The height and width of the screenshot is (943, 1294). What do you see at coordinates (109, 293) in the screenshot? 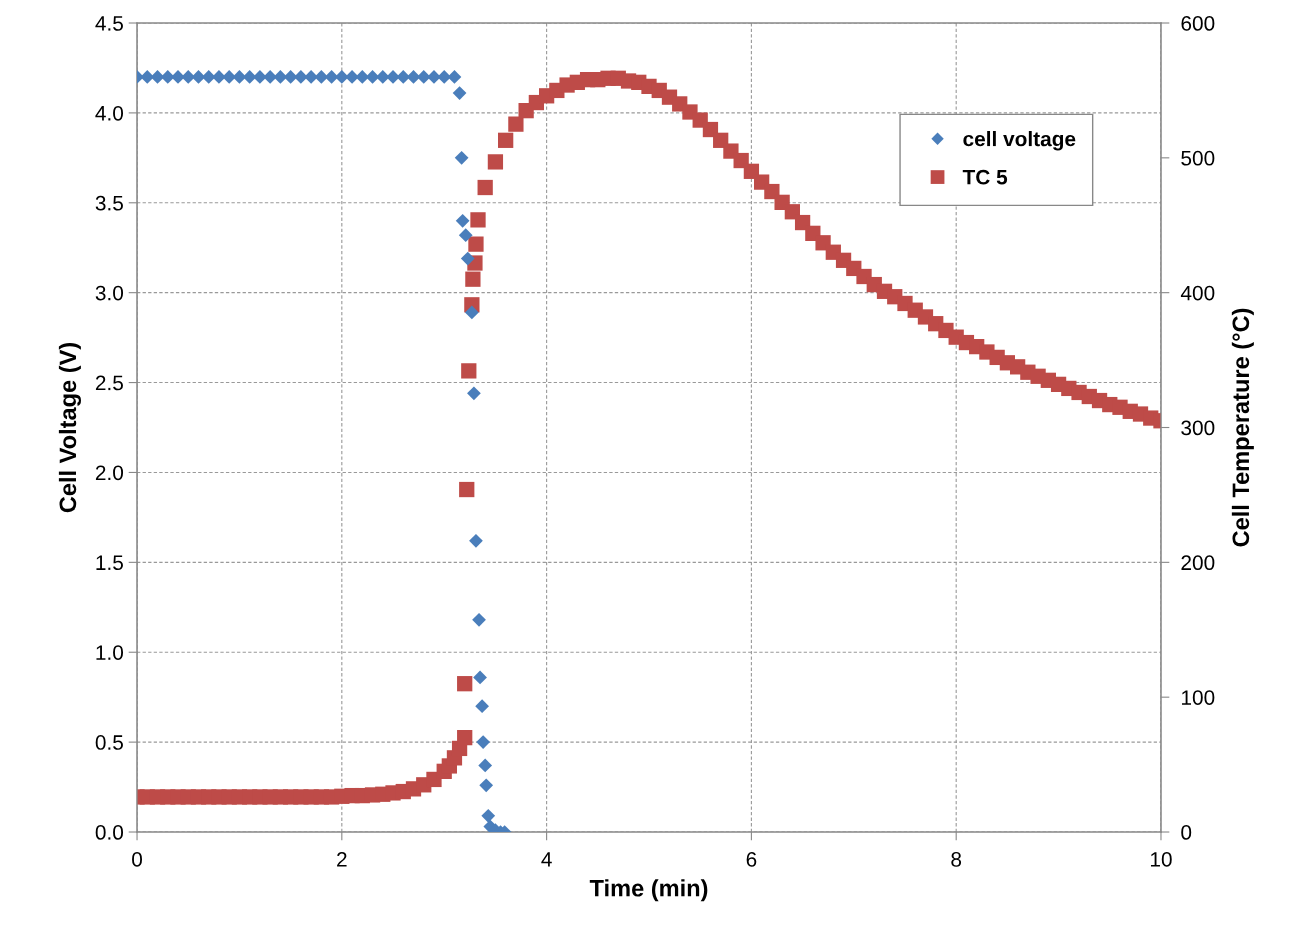
I see `y-tick-label: 3.0` at bounding box center [109, 293].